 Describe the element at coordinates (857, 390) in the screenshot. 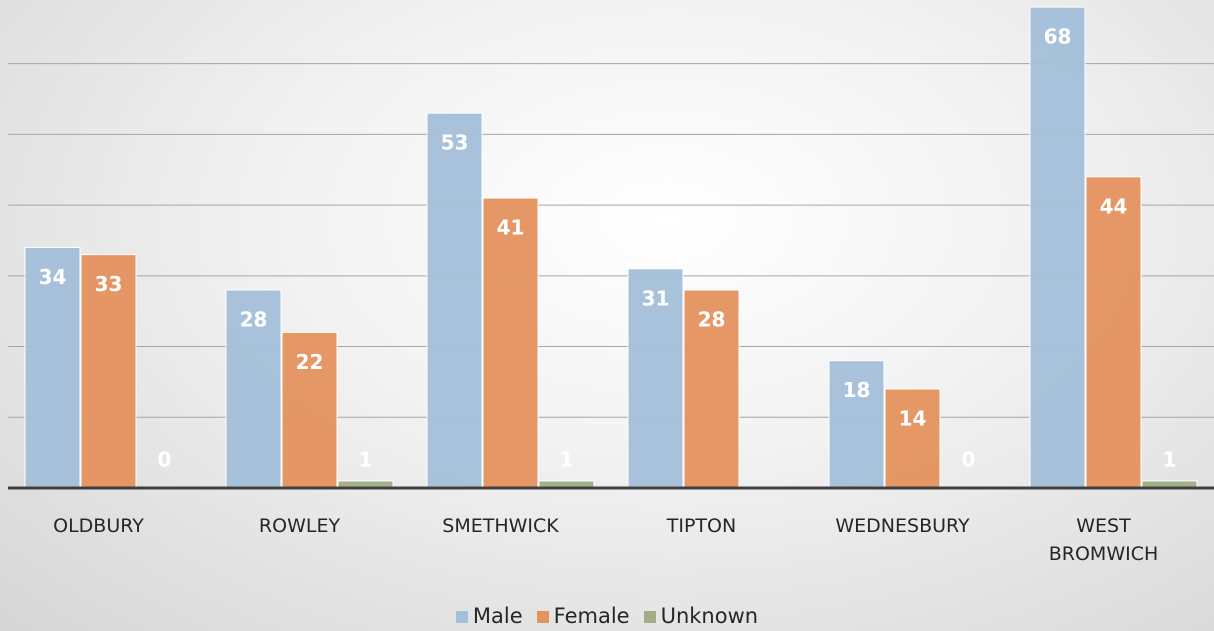

I see `data-label: 18` at that location.